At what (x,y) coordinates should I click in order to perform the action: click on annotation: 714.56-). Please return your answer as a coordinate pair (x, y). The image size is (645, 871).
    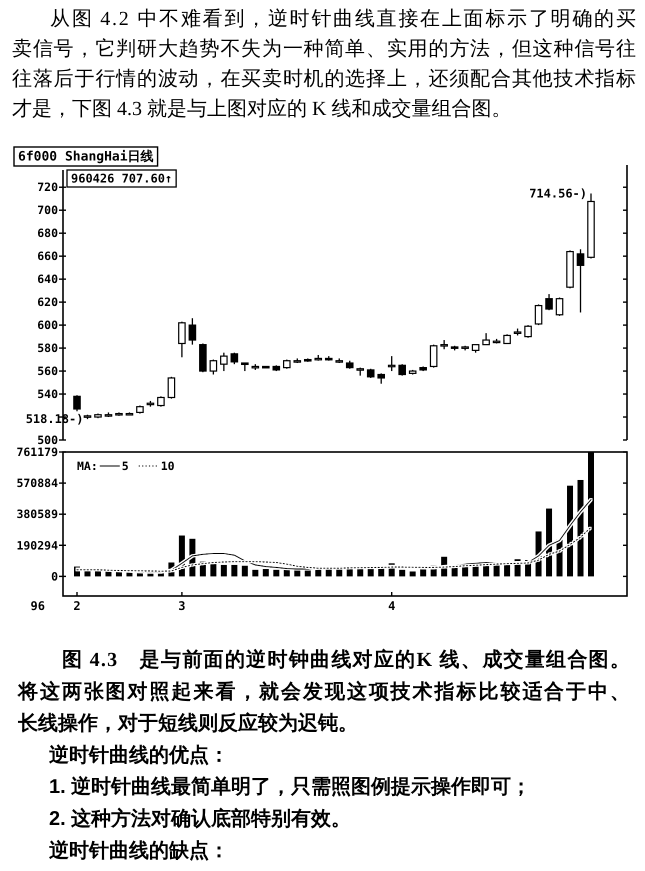
    Looking at the image, I should click on (558, 193).